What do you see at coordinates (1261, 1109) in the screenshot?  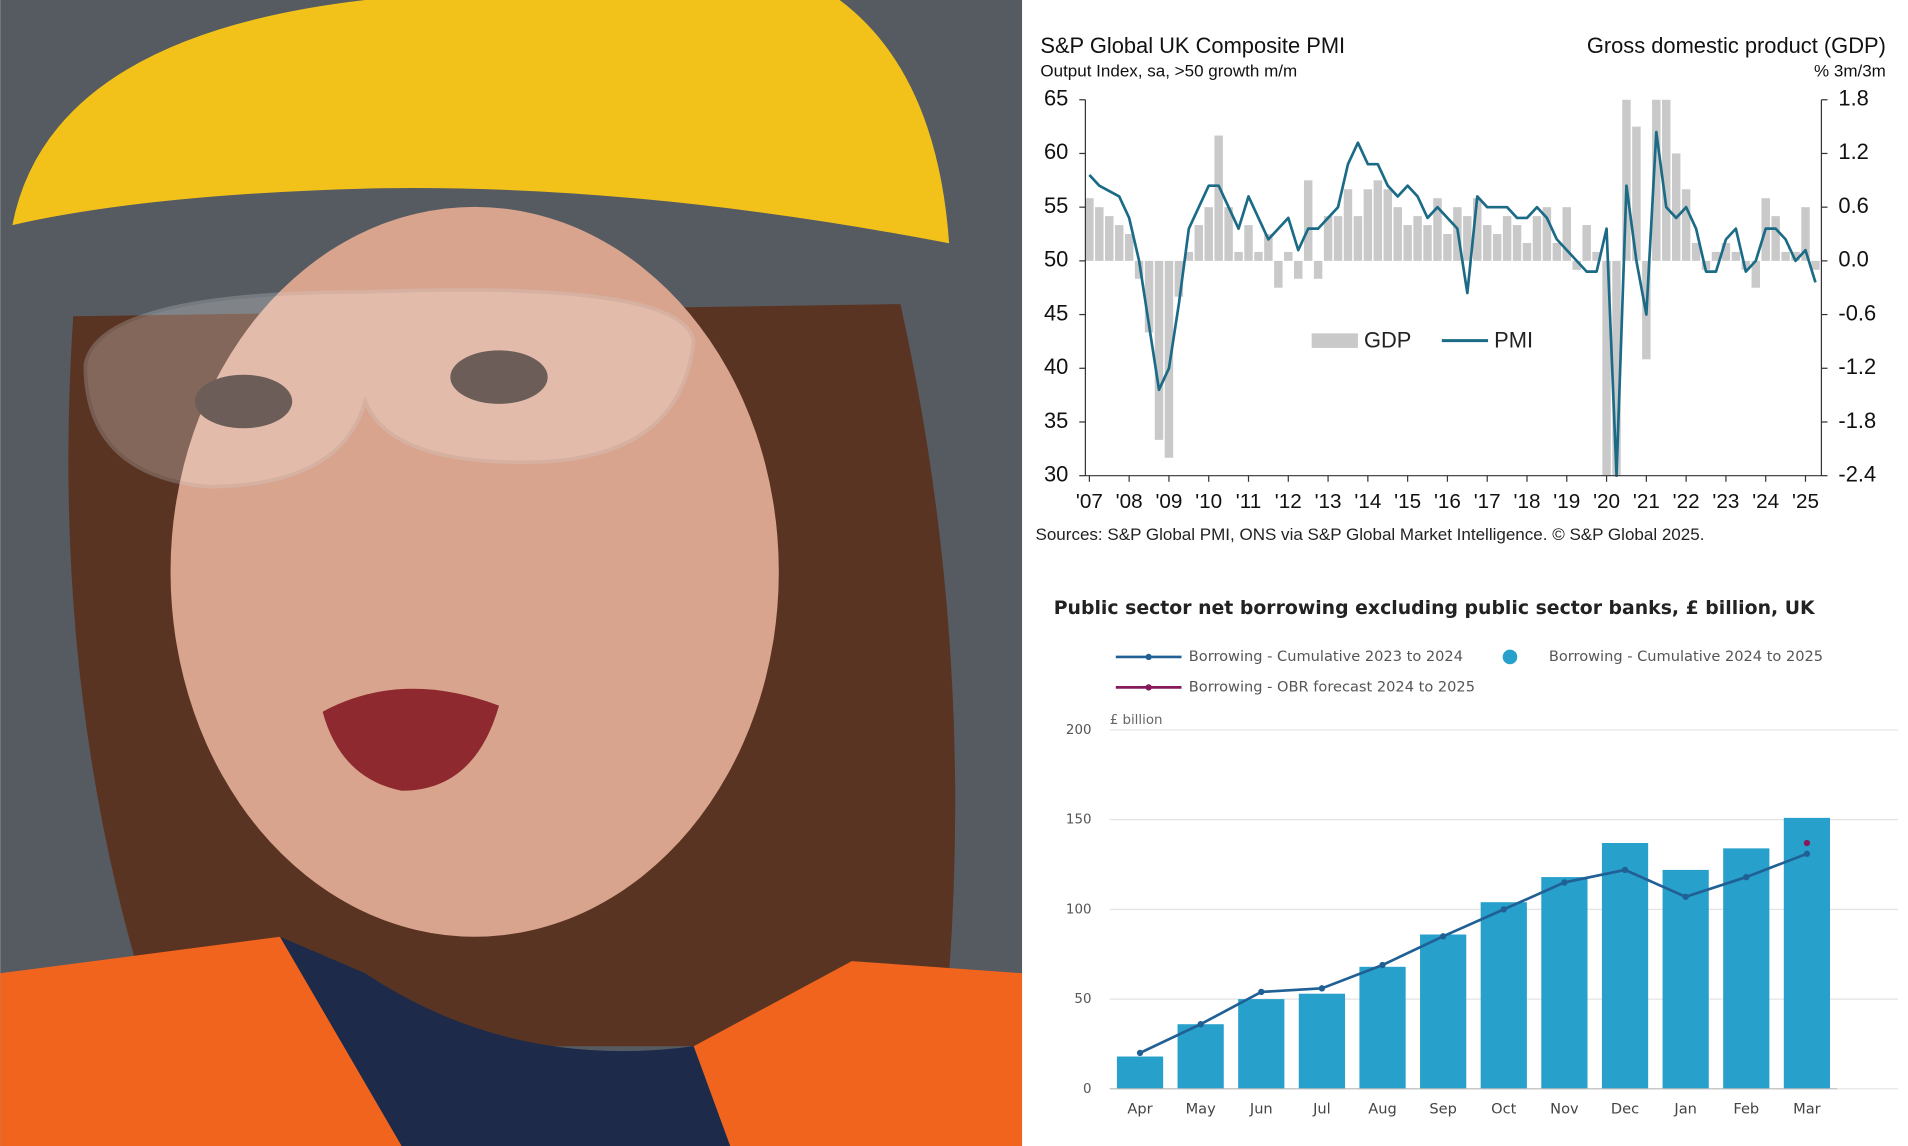 I see `x-tick-label: Jun` at bounding box center [1261, 1109].